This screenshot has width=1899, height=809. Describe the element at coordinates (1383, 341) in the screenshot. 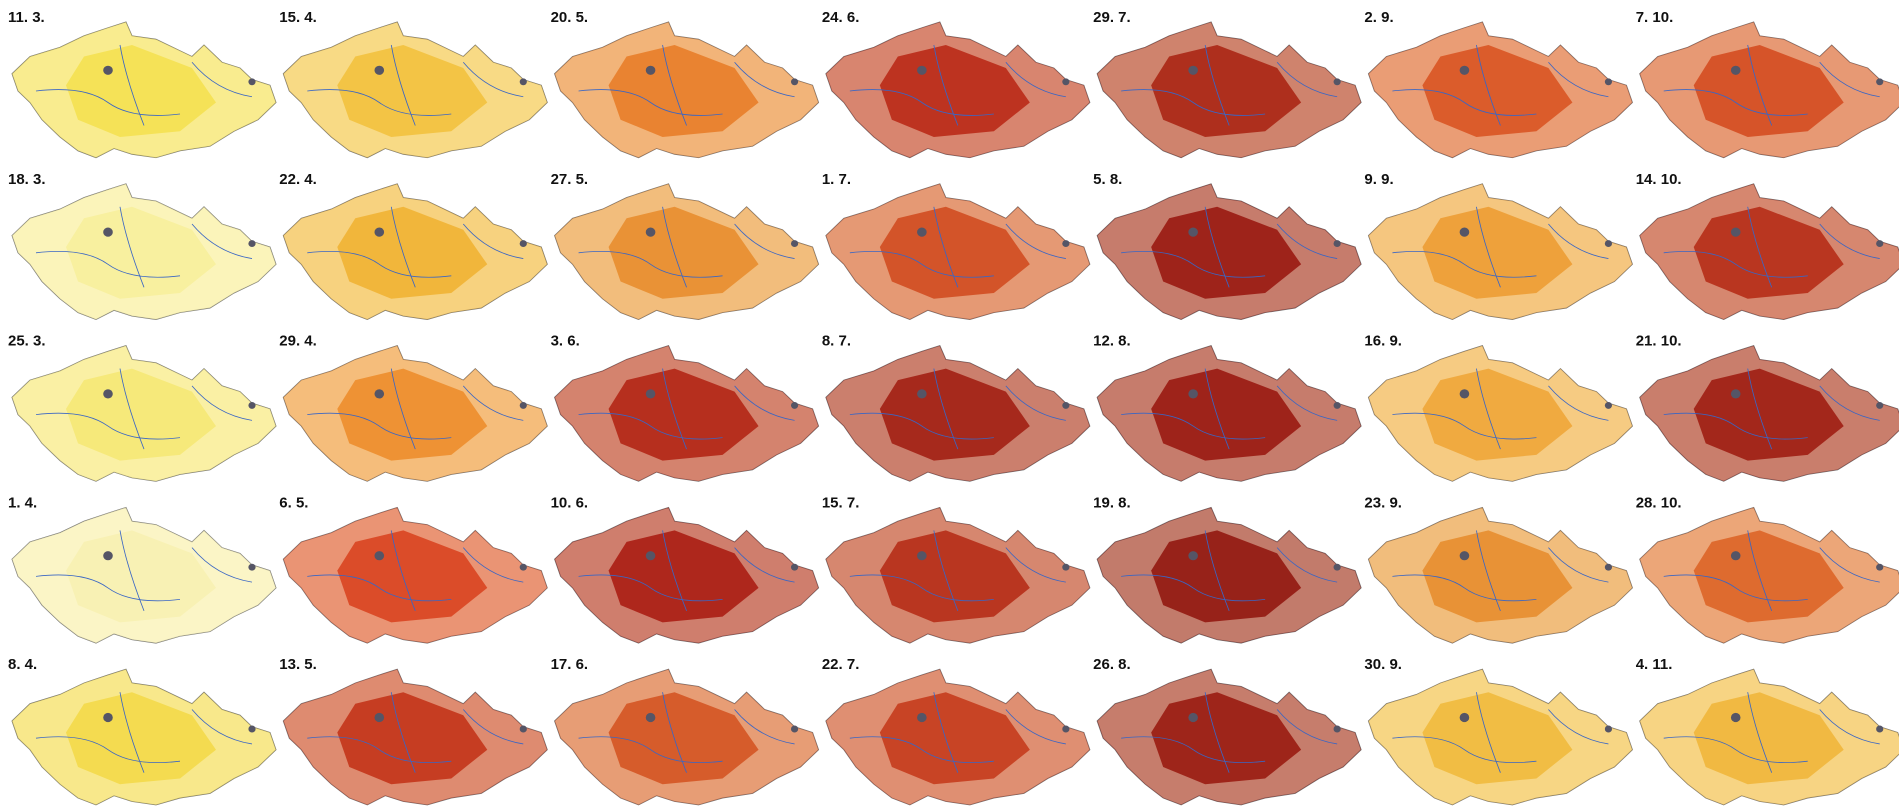

I see `panel-label: 16. 9.` at that location.